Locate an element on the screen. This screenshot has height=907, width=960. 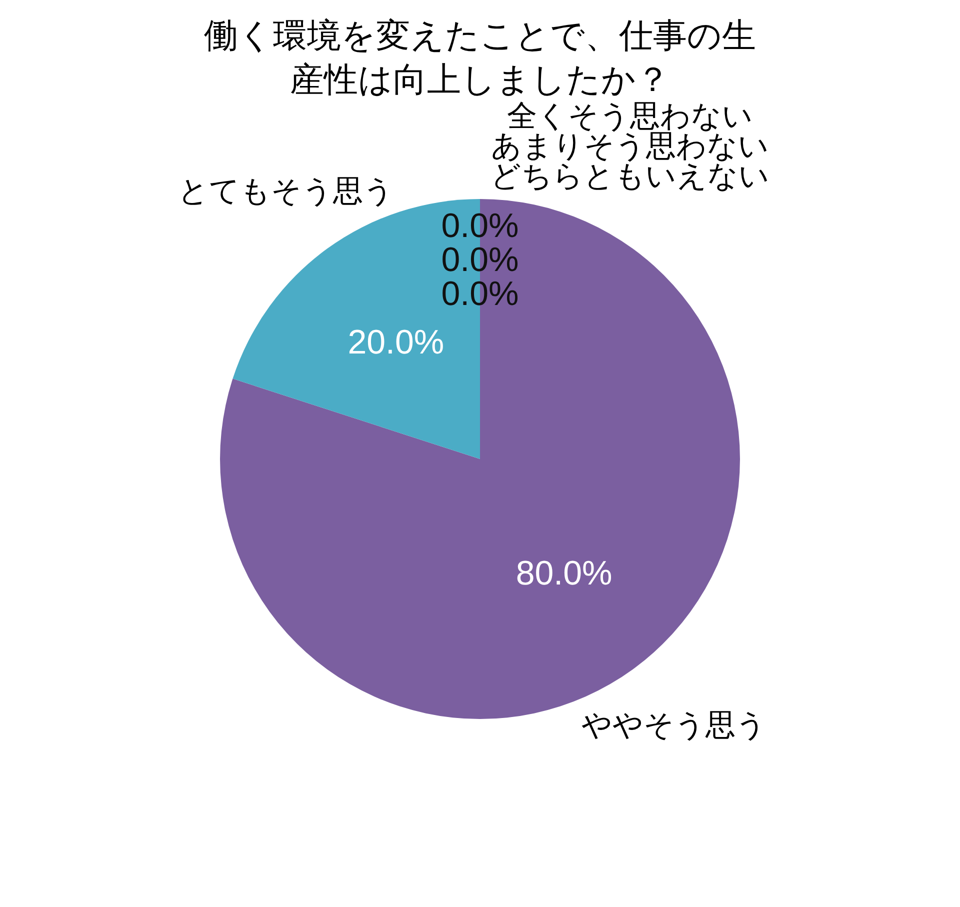
slice-label: ややそう思う is located at coordinates (673, 725).